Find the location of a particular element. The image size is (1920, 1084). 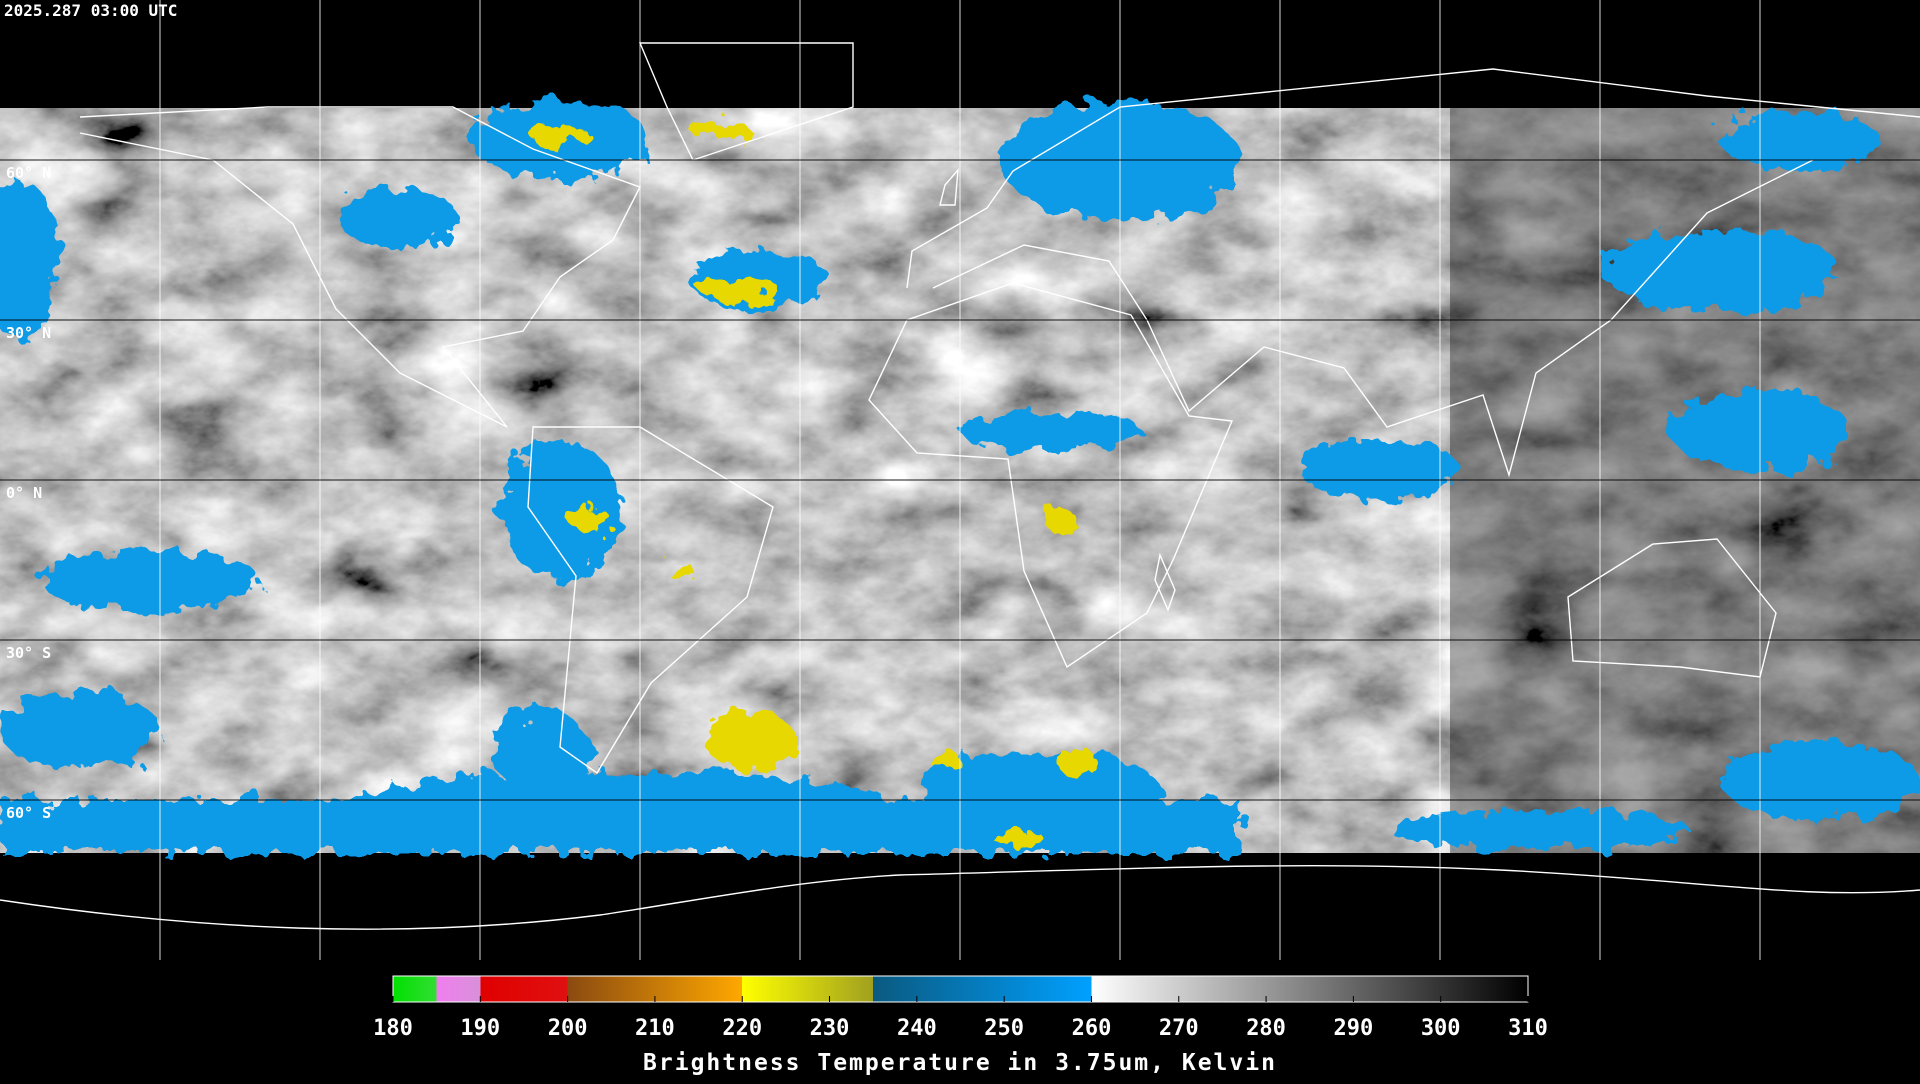

colorbar-tick-label: 210 is located at coordinates (655, 1028).